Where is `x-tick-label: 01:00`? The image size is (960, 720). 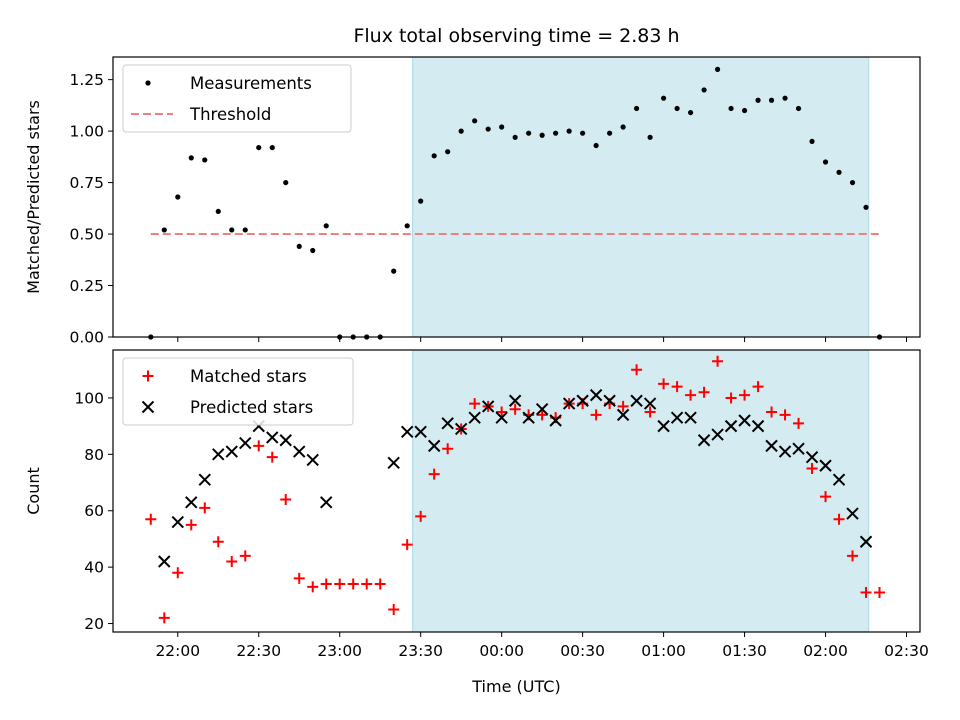 x-tick-label: 01:00 is located at coordinates (663, 651).